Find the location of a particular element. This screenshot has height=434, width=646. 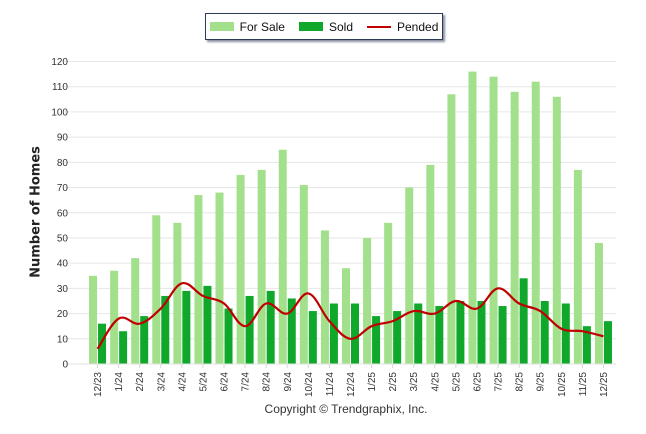

x-tick-label: 11/25 is located at coordinates (583, 384).